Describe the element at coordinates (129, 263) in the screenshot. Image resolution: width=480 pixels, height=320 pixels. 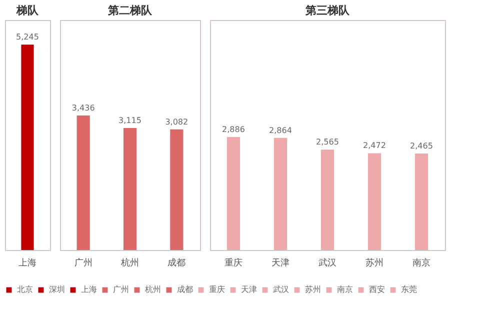
I see `x-tick-label: 杭州` at that location.